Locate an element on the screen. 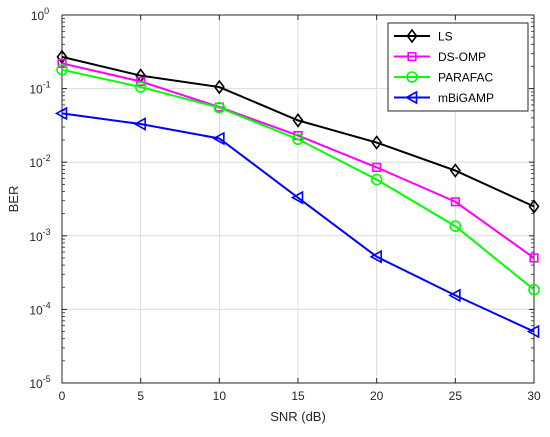 The width and height of the screenshot is (550, 437). legend-label: DS-OMP is located at coordinates (462, 57).